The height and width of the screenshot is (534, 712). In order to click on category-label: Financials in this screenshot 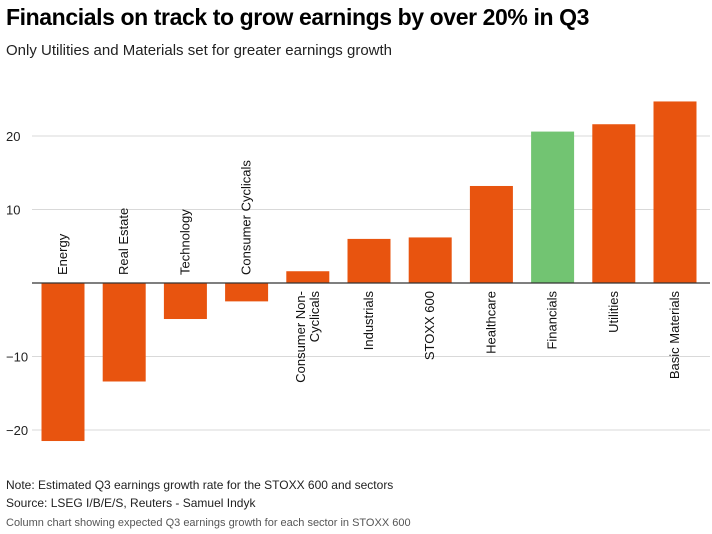, I will do `click(552, 320)`.